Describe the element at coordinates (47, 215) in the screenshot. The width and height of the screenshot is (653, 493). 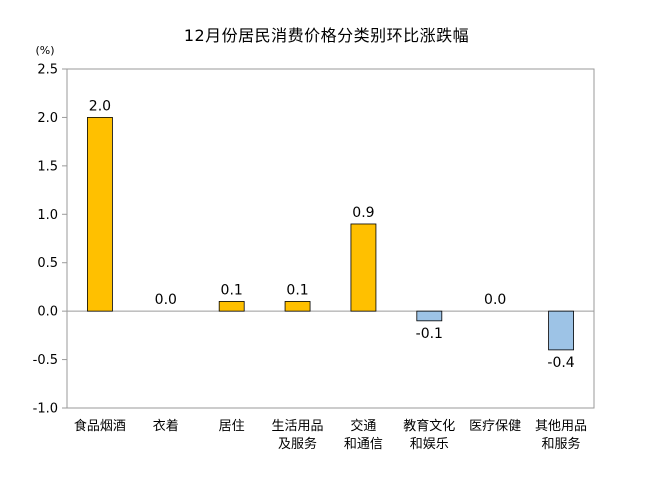
I see `y-tick-label: 1.0` at that location.